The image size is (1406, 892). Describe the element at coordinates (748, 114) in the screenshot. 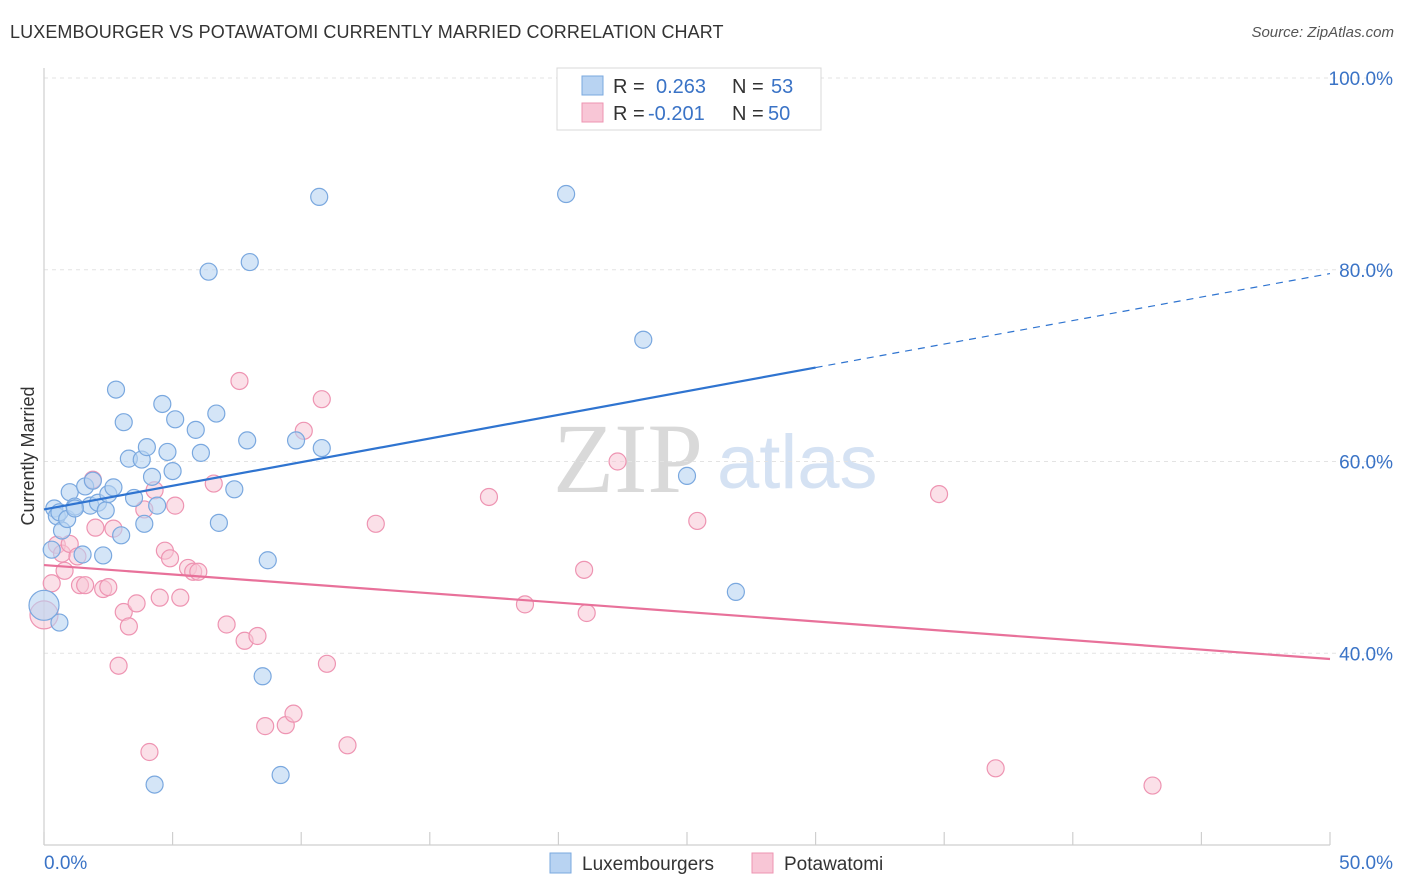

I see `stats-n-label-2: N =` at that location.